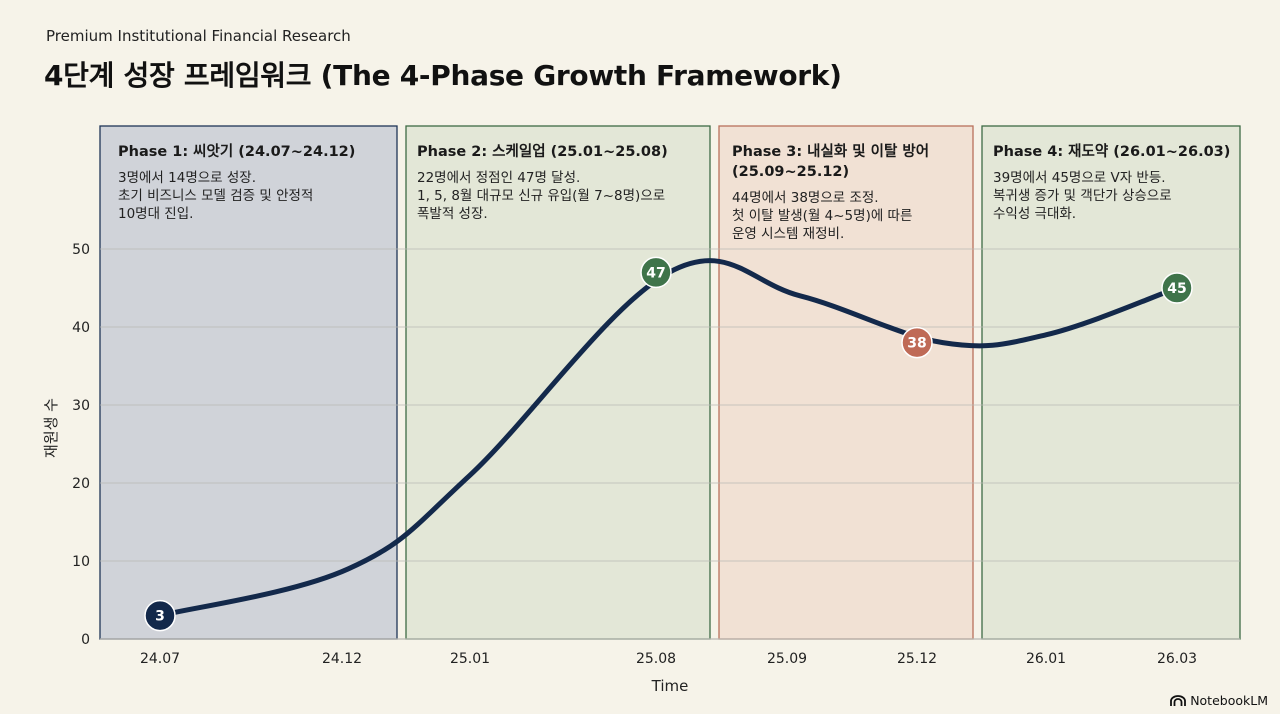  What do you see at coordinates (51, 428) in the screenshot?
I see `y-axis-label: 재원생 수` at bounding box center [51, 428].